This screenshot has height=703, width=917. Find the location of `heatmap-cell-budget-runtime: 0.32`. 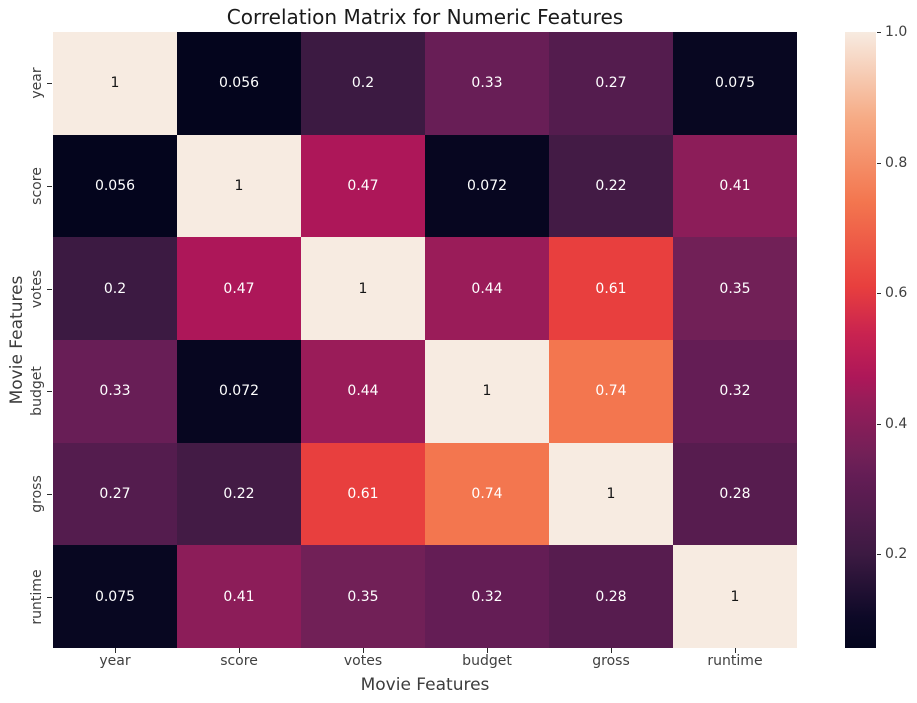

heatmap-cell-budget-runtime: 0.32 is located at coordinates (735, 391).